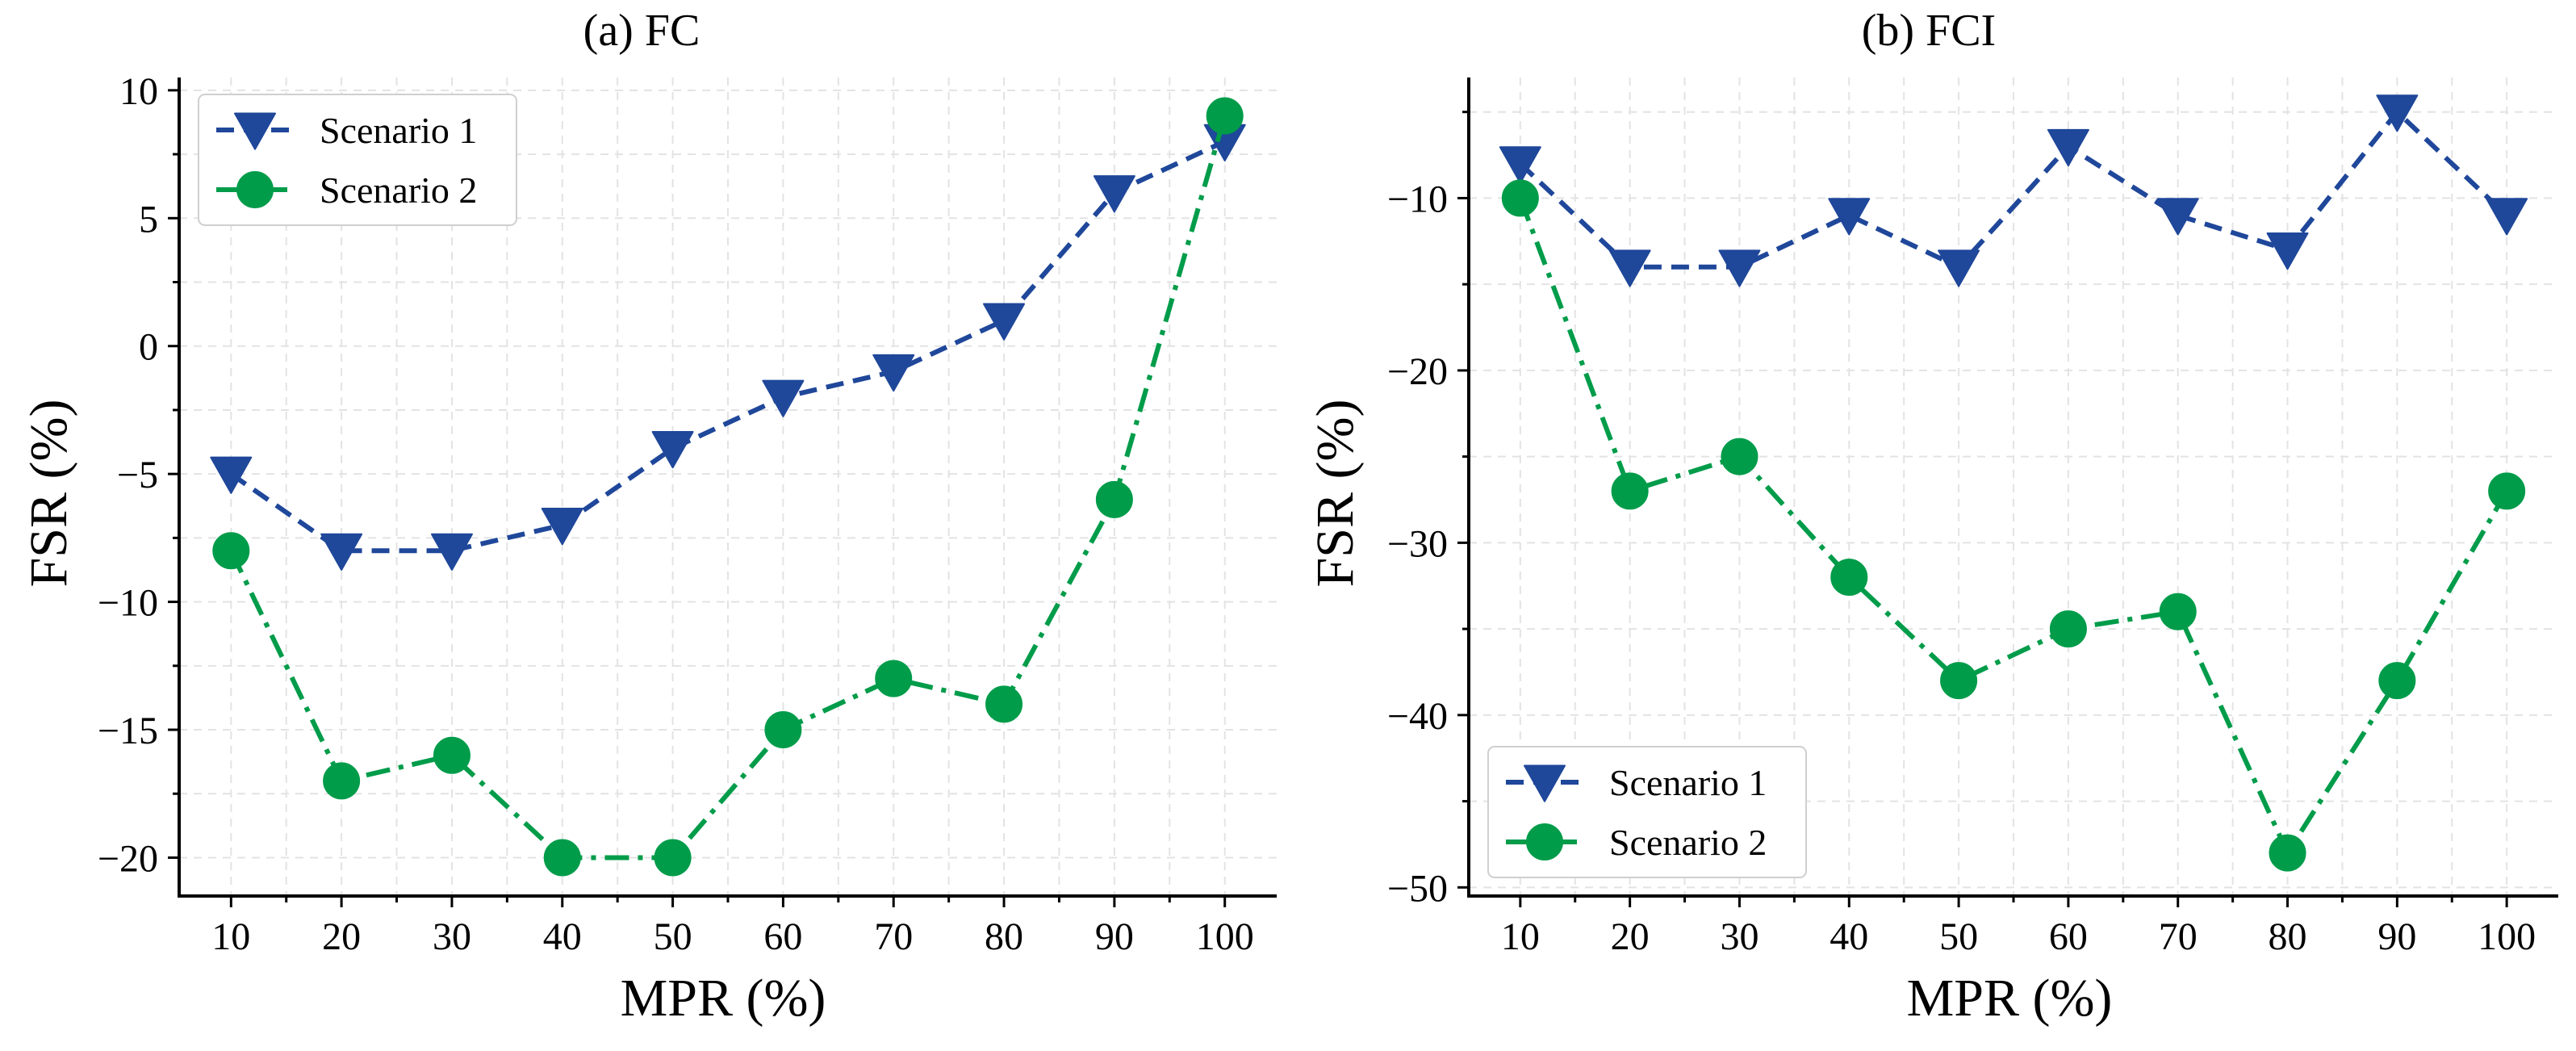 The width and height of the screenshot is (2576, 1051). What do you see at coordinates (148, 219) in the screenshot?
I see `fc-ytick-label: 5` at bounding box center [148, 219].